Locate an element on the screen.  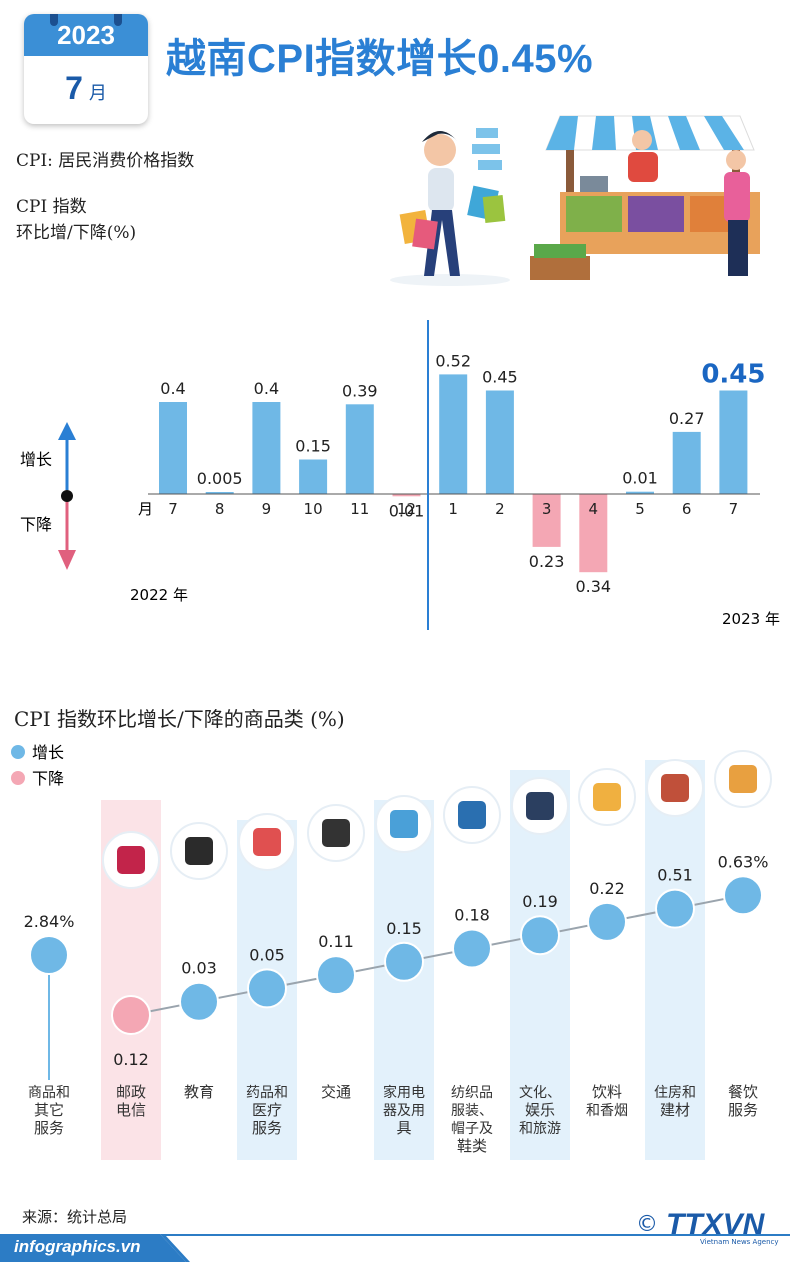
category-label: 住房和 is located at coordinates (675, 1093).